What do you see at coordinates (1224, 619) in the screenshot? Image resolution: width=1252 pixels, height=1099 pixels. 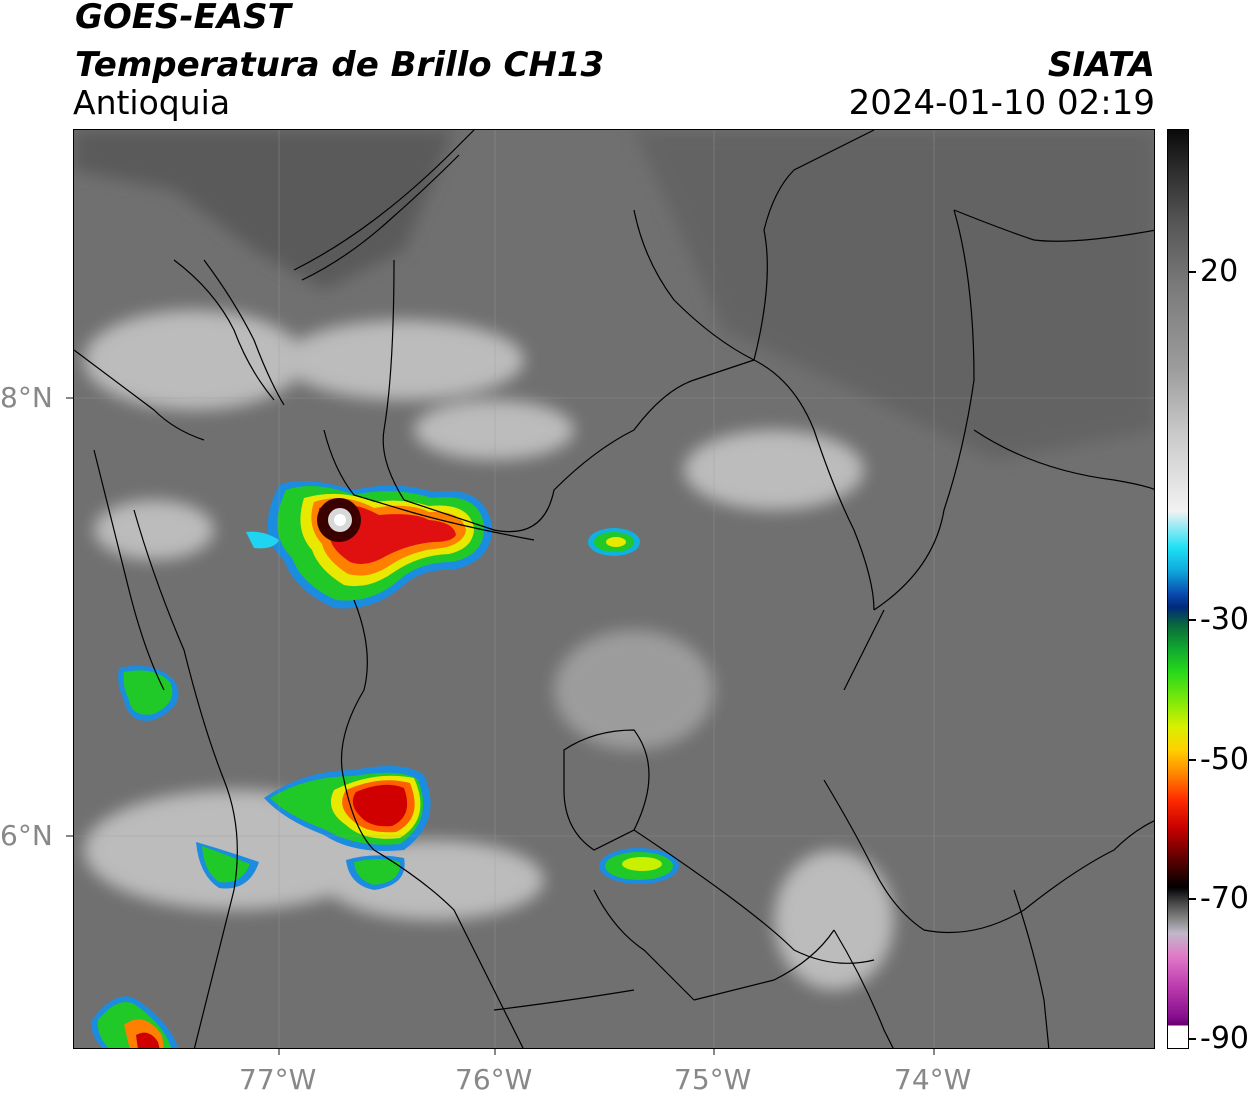 I see `colorbar-label-neg30: -30` at bounding box center [1224, 619].